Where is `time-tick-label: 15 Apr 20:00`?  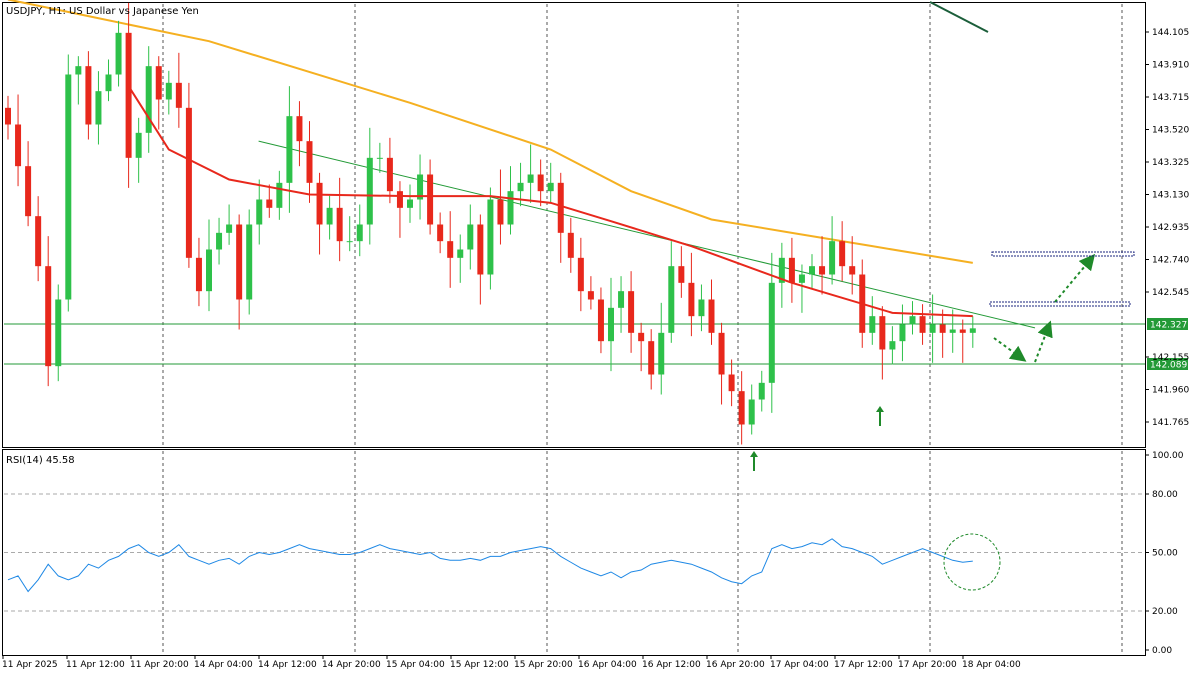
time-tick-label: 15 Apr 20:00 is located at coordinates (543, 665).